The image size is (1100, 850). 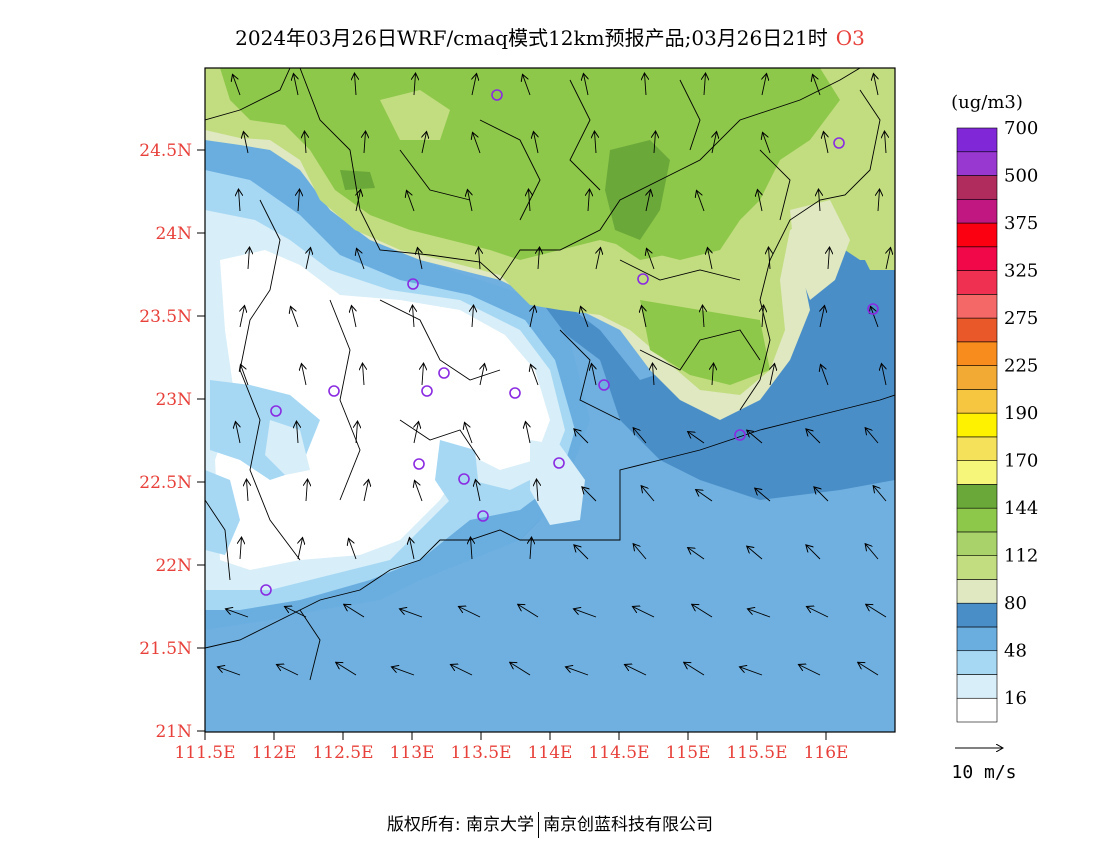 I want to click on lon-tick-label: 115.5E, so click(x=756, y=753).